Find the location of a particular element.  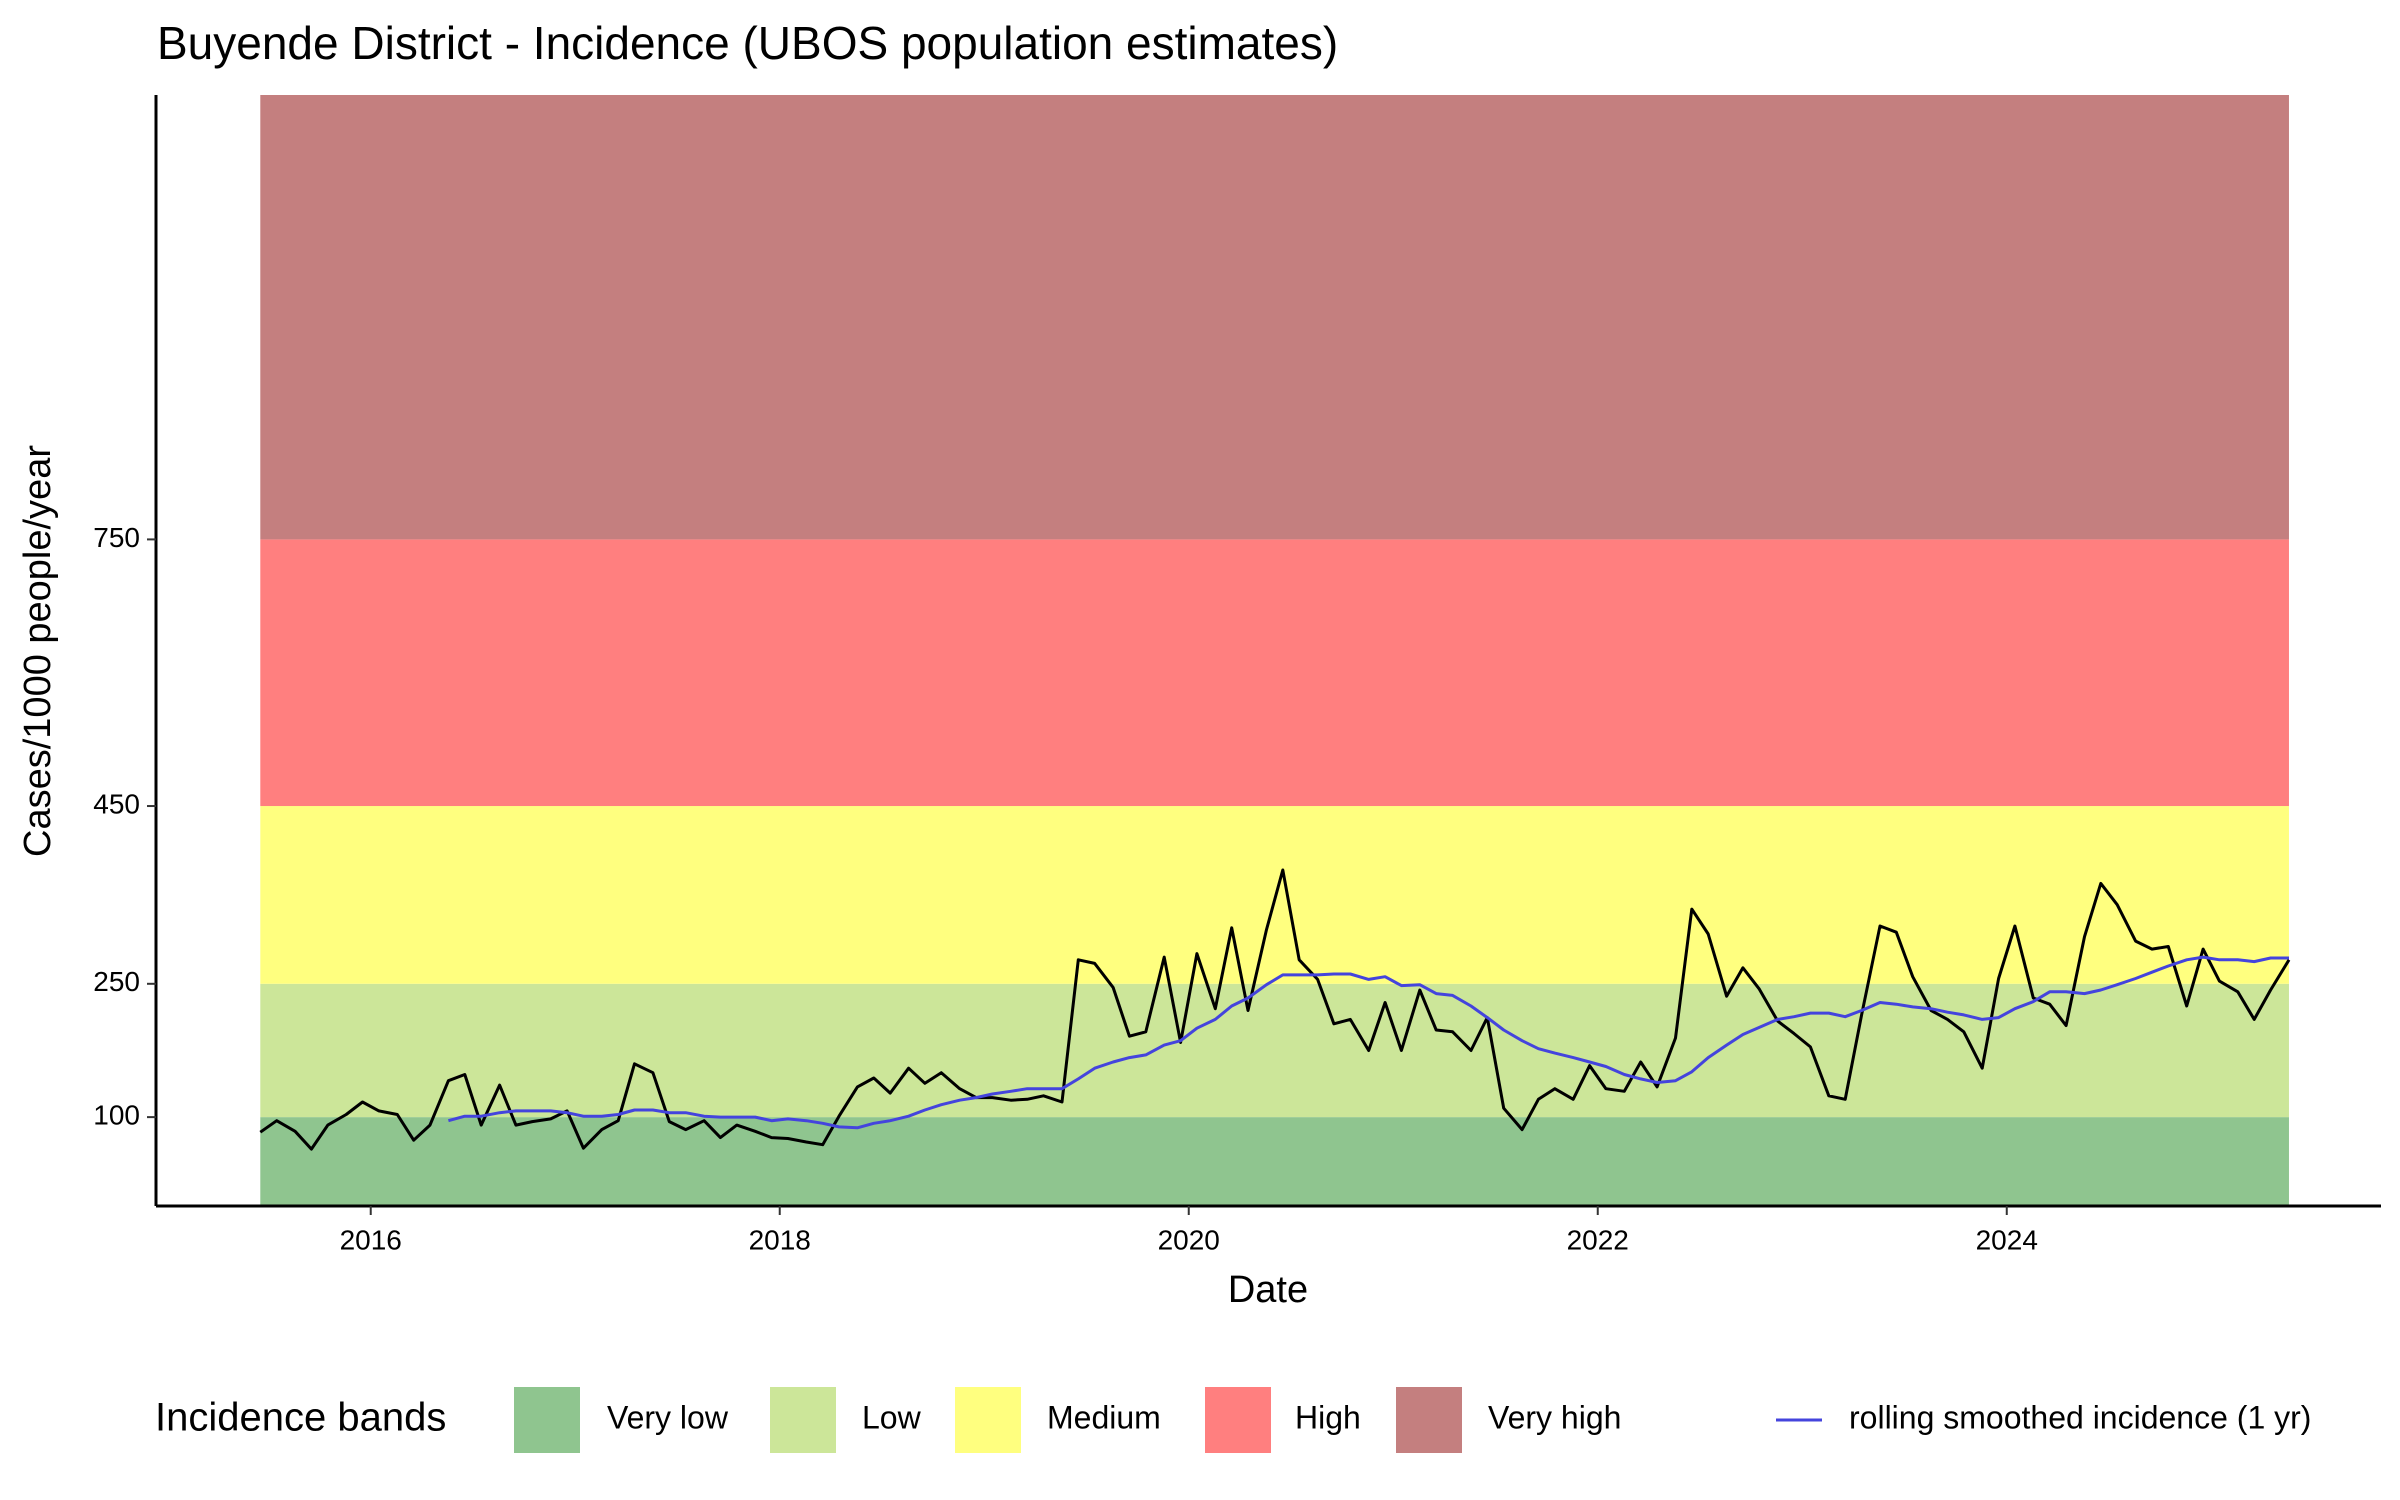

x-tick-label: 2022 is located at coordinates (1598, 1239).